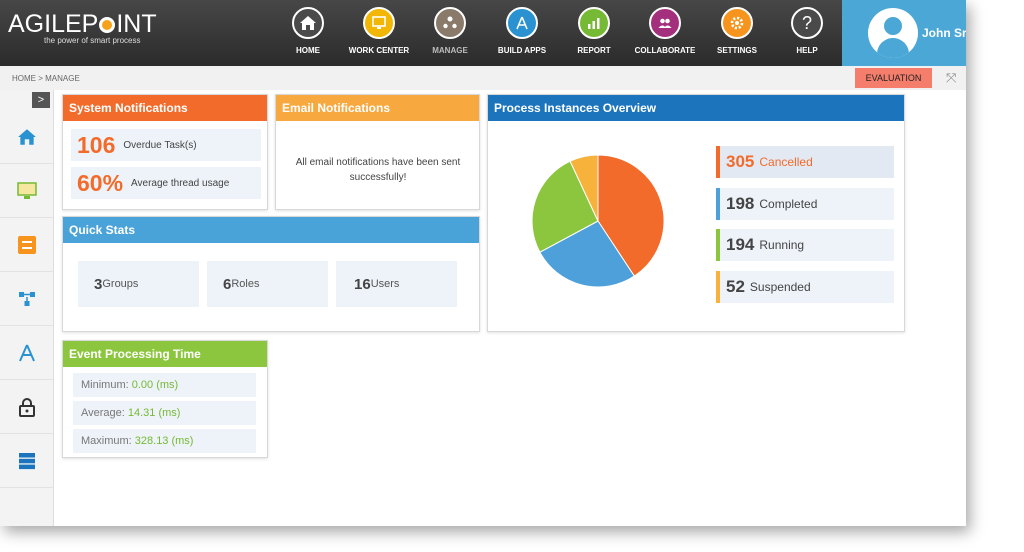 The height and width of the screenshot is (552, 1024). I want to click on agilepoint-logo: AGILEP INT the power of smart process, so click(82, 27).